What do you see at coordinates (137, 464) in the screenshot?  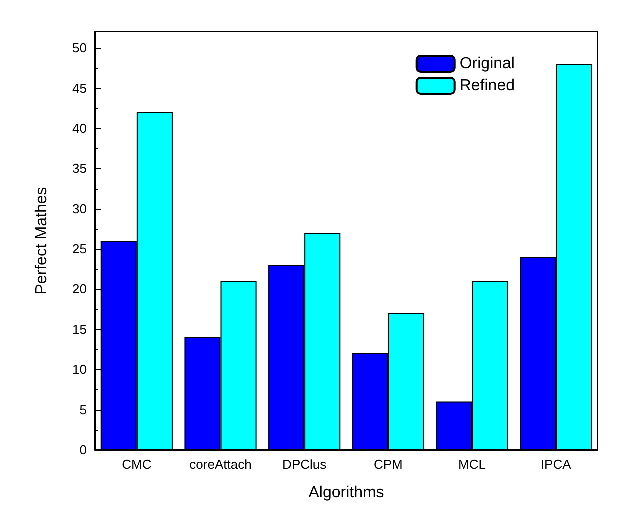 I see `x-tick-label: CMC` at bounding box center [137, 464].